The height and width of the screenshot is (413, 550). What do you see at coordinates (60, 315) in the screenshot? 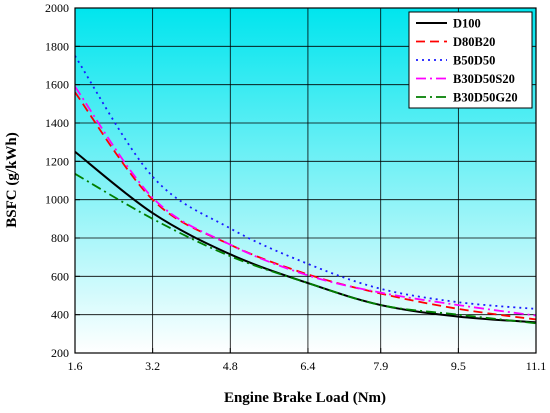
I see `y-tick-label: 400` at bounding box center [60, 315].